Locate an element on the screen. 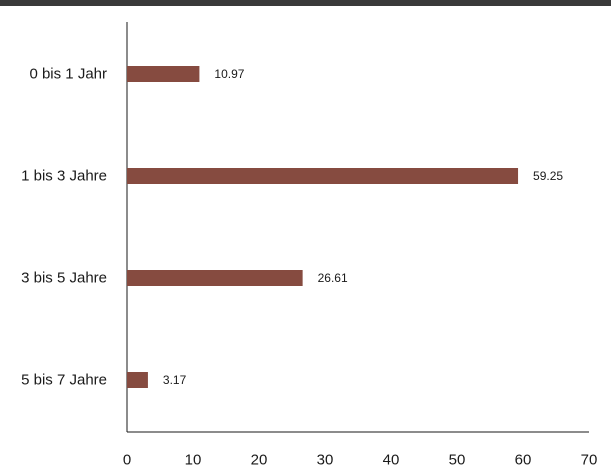  value-label-4: 3.17 is located at coordinates (175, 380).